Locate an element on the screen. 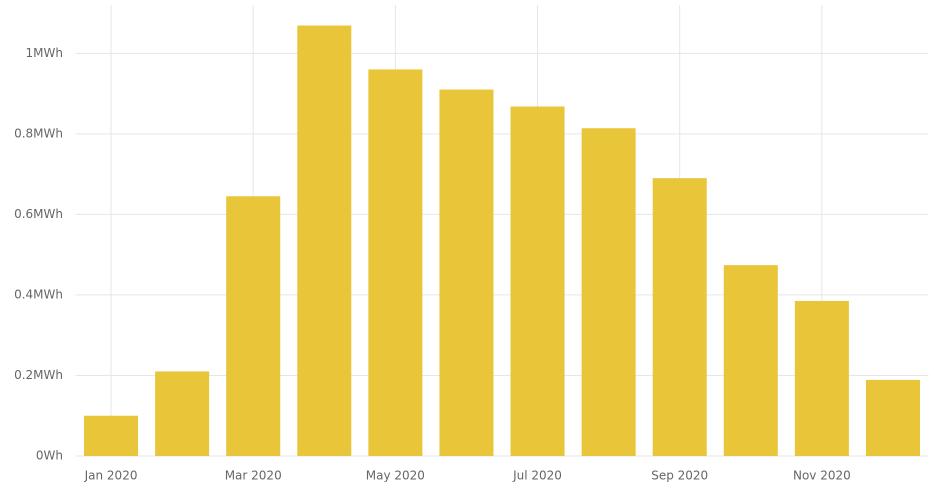  y-tick-label: 0.4MWh is located at coordinates (38, 294).